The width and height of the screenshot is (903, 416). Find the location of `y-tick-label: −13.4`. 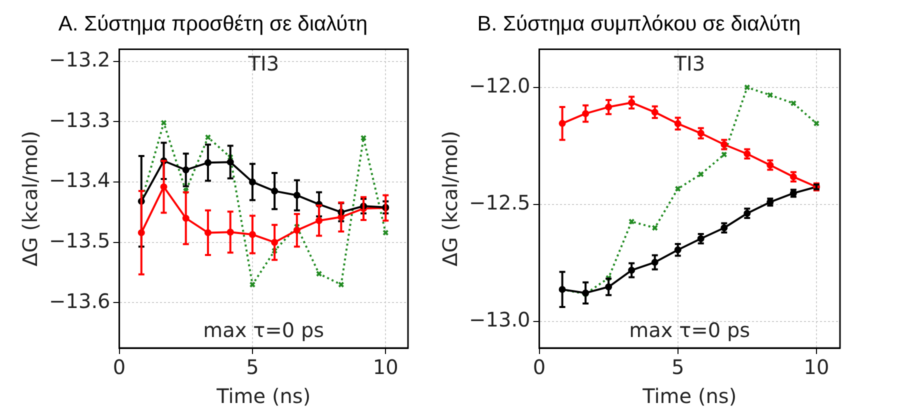

y-tick-label: −13.4 is located at coordinates (79, 180).